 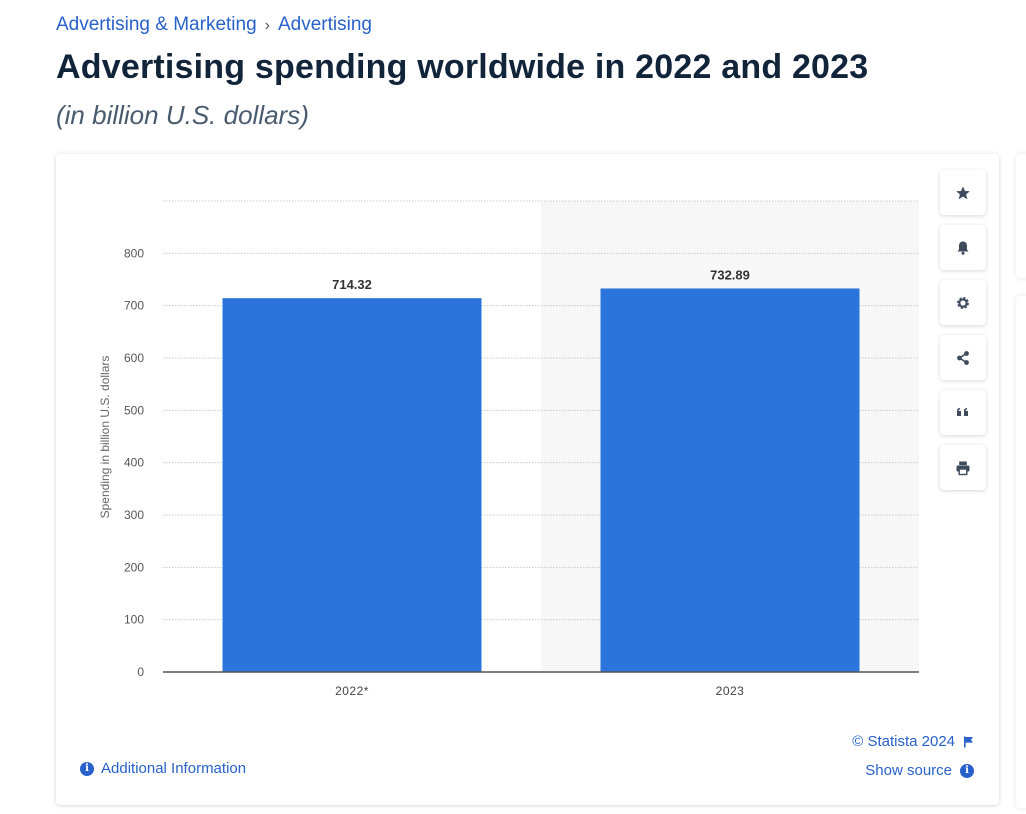 What do you see at coordinates (134, 620) in the screenshot?
I see `y-tick-label: 100` at bounding box center [134, 620].